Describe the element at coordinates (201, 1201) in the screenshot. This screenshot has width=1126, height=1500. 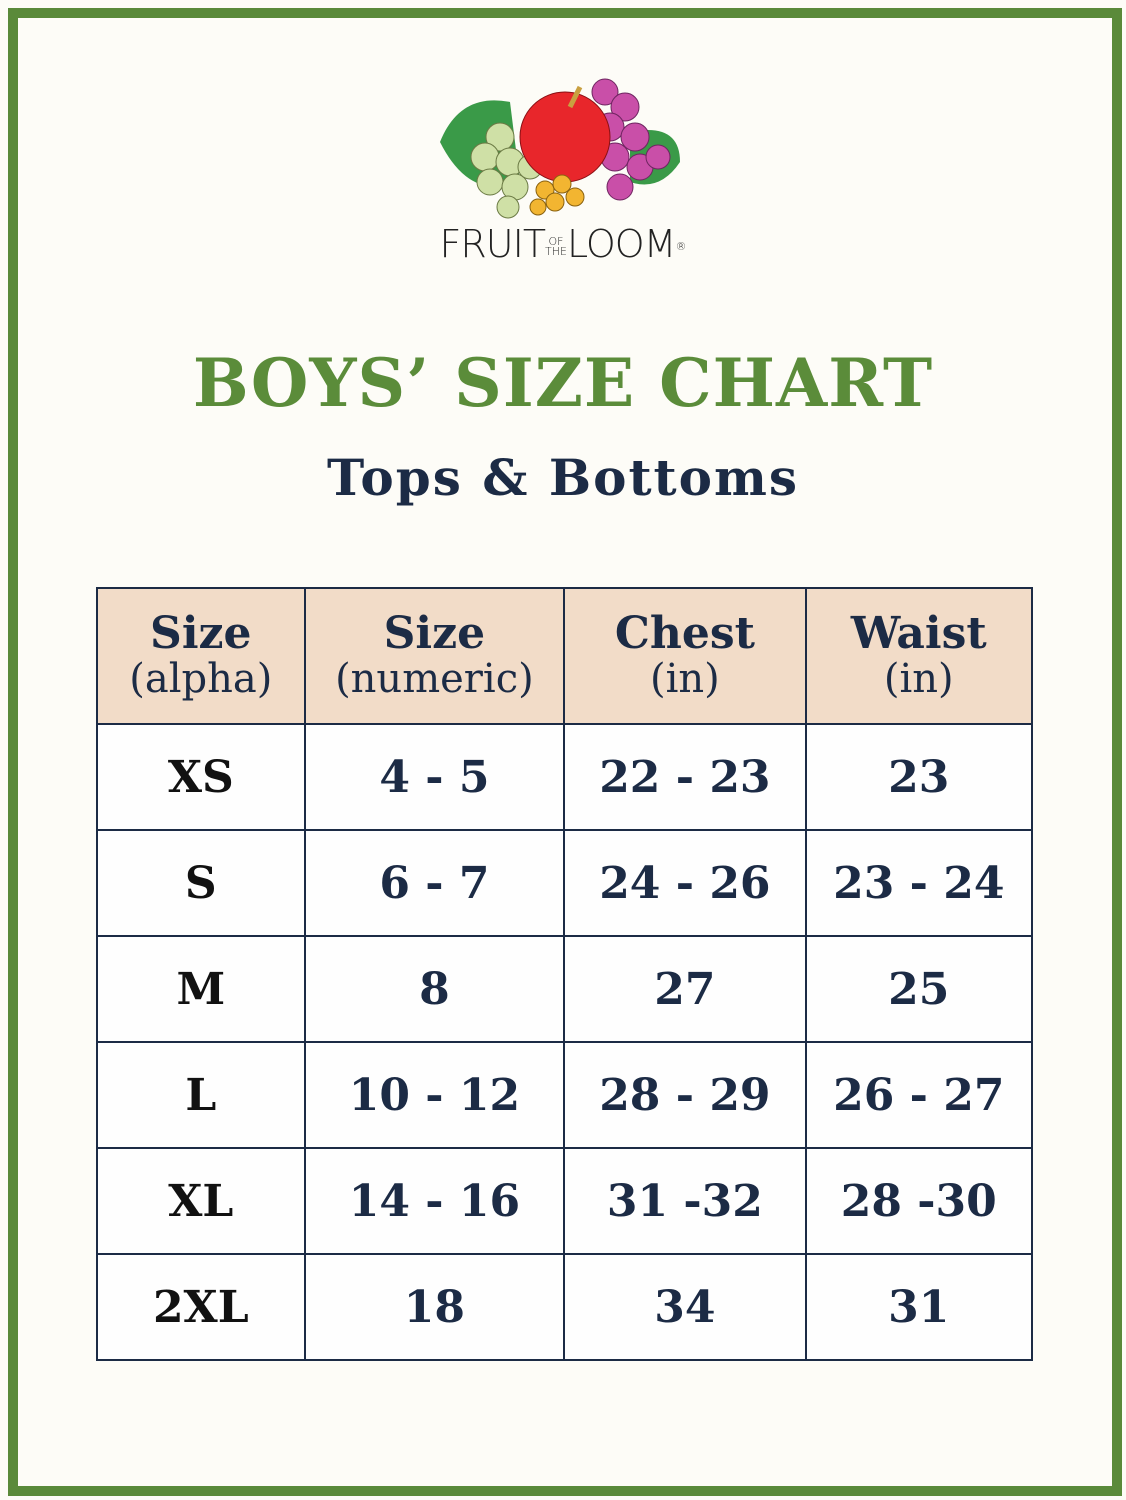
I see `cell-size-alpha: XL` at that location.